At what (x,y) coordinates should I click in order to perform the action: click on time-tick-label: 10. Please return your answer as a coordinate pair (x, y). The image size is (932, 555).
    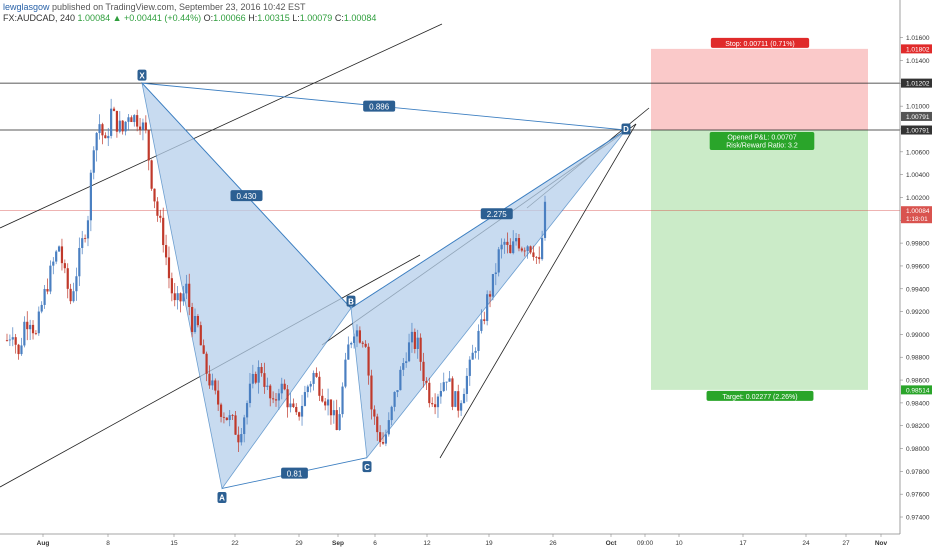
    Looking at the image, I should click on (679, 543).